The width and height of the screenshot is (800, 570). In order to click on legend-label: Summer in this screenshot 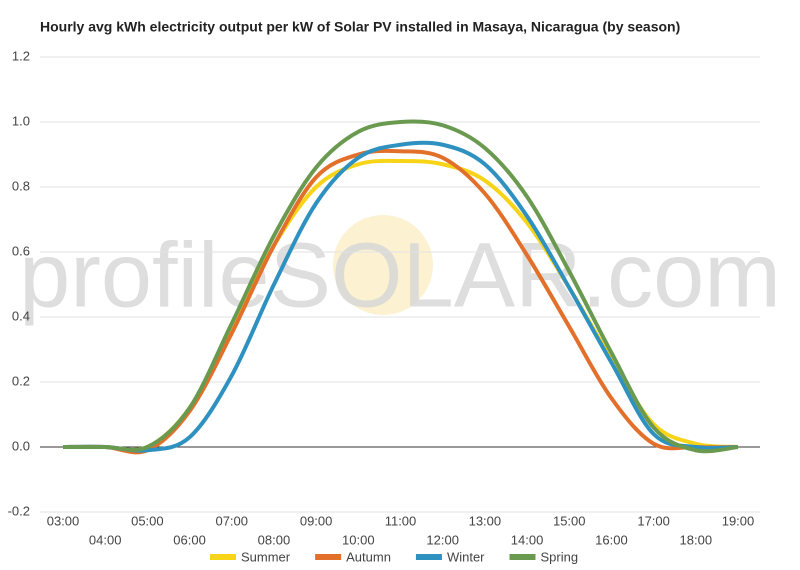, I will do `click(266, 556)`.